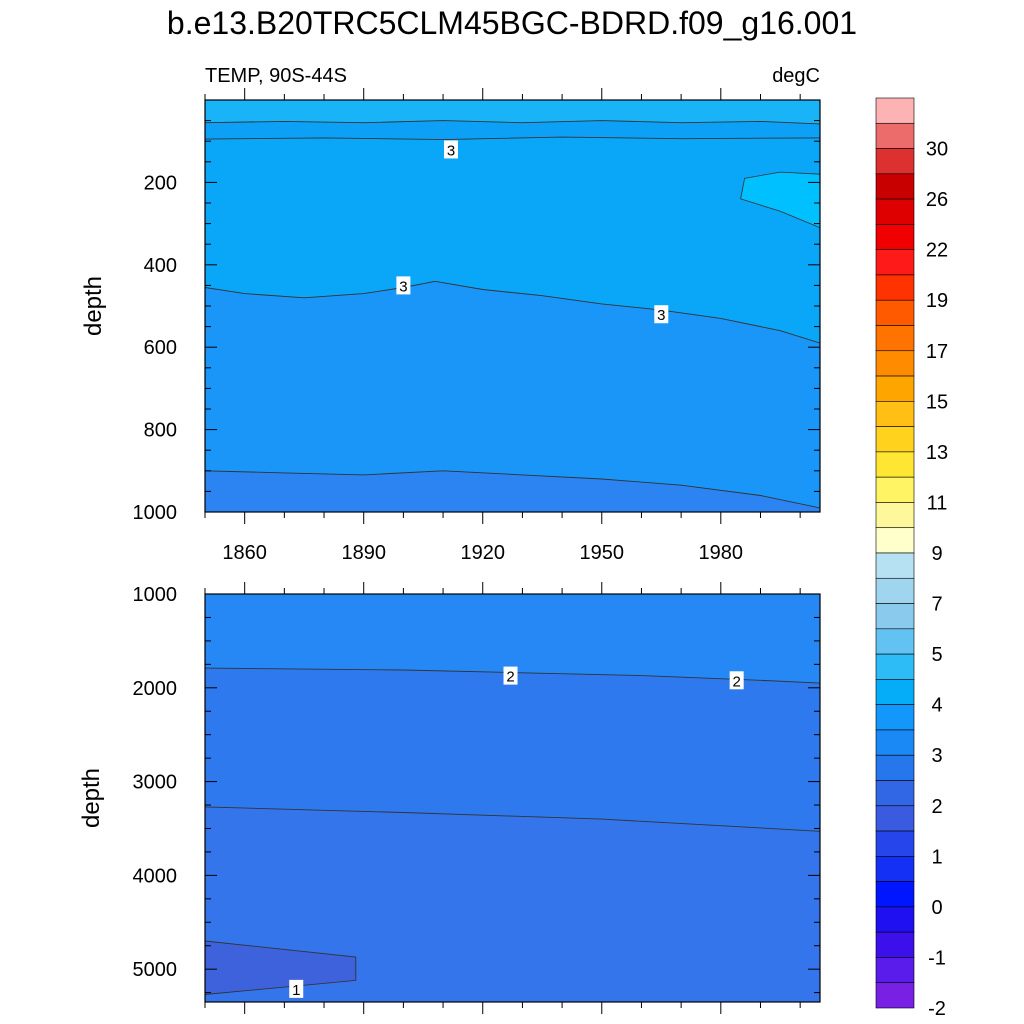 This screenshot has width=1024, height=1024. I want to click on top-ylabel: depth, so click(93, 306).